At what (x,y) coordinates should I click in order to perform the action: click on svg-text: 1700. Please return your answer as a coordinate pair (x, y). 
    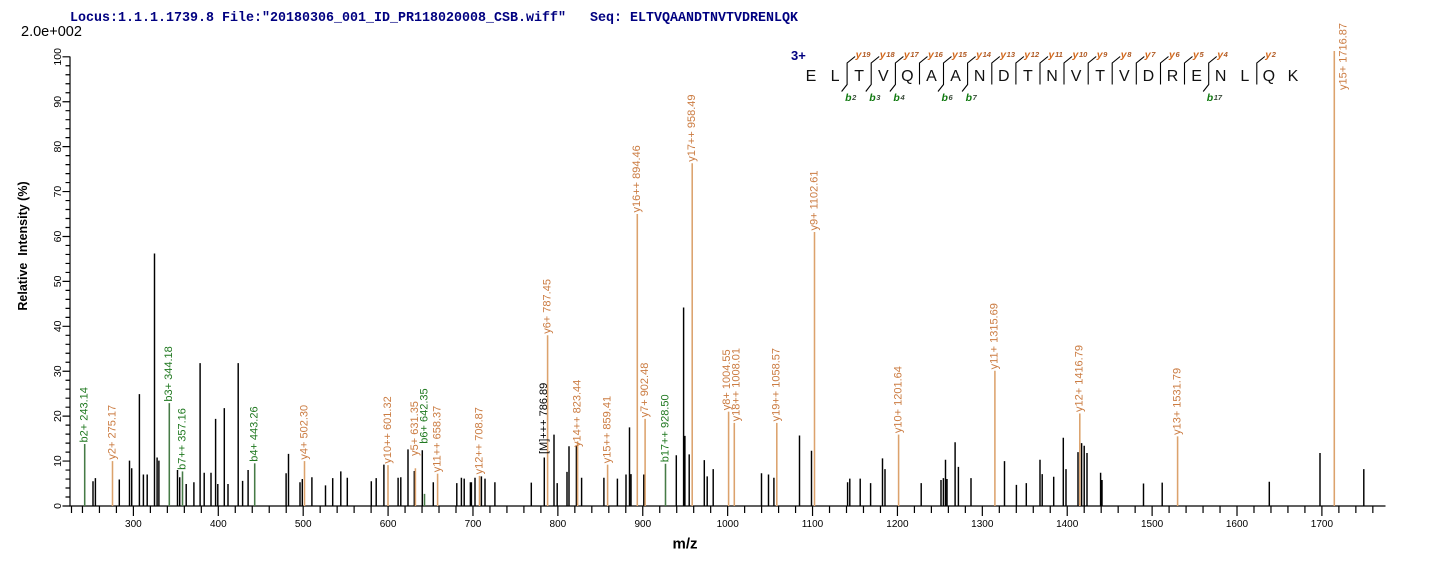
    Looking at the image, I should click on (1322, 524).